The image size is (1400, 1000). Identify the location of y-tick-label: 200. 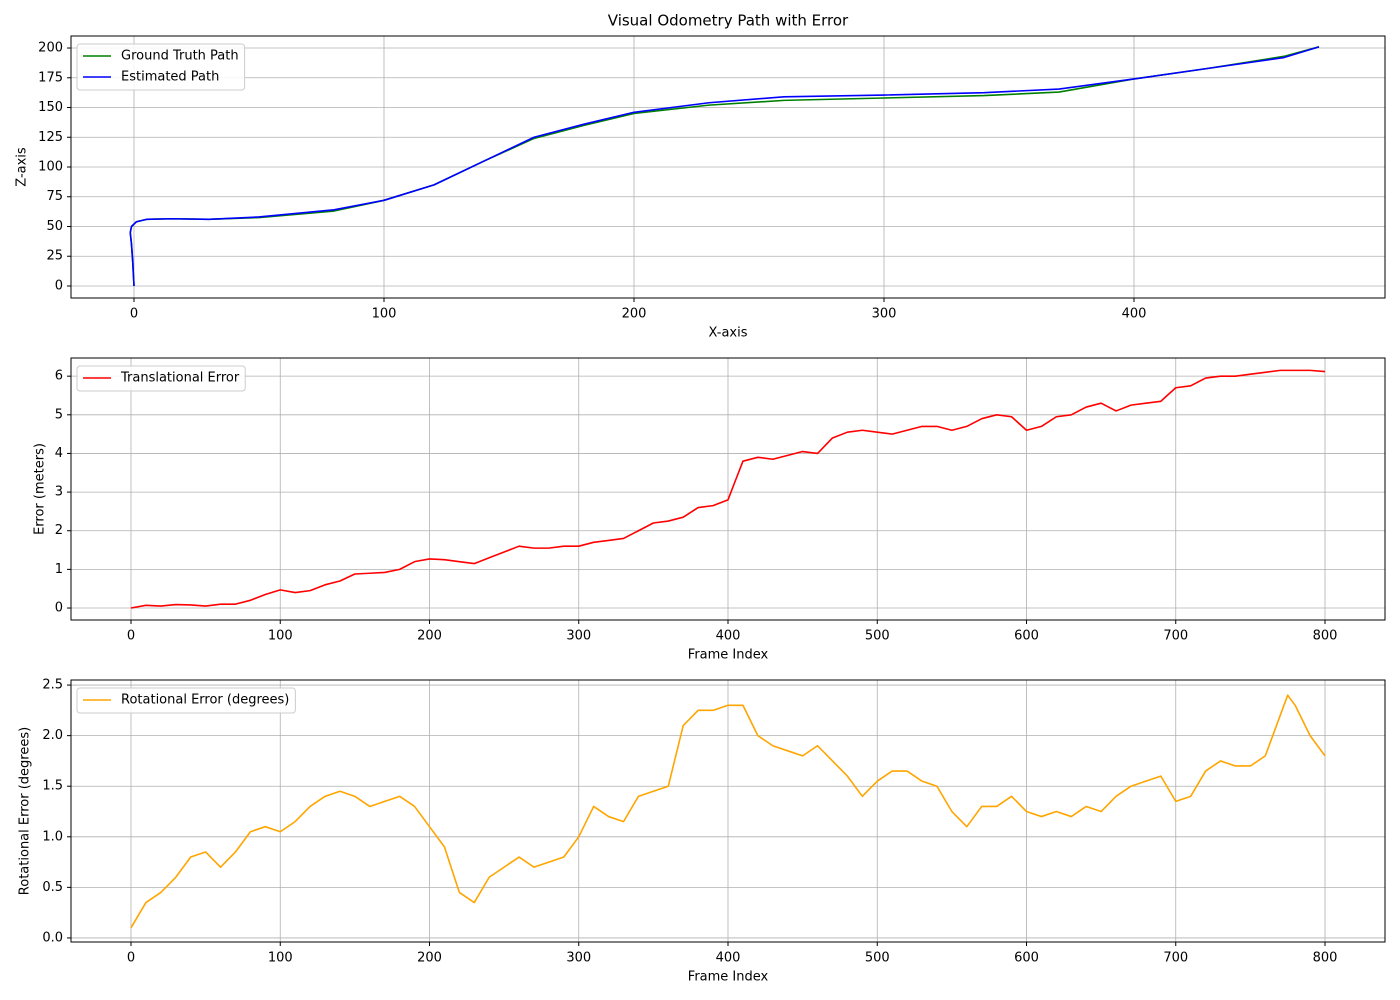
(50, 48).